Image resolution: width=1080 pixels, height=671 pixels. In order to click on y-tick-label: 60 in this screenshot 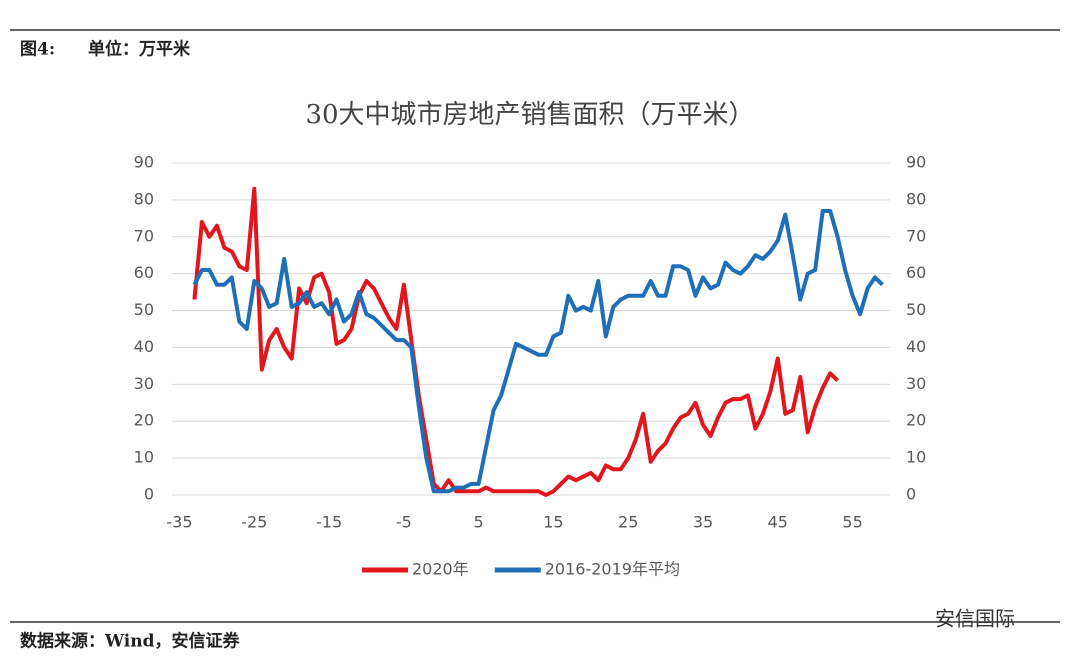, I will do `click(144, 272)`.